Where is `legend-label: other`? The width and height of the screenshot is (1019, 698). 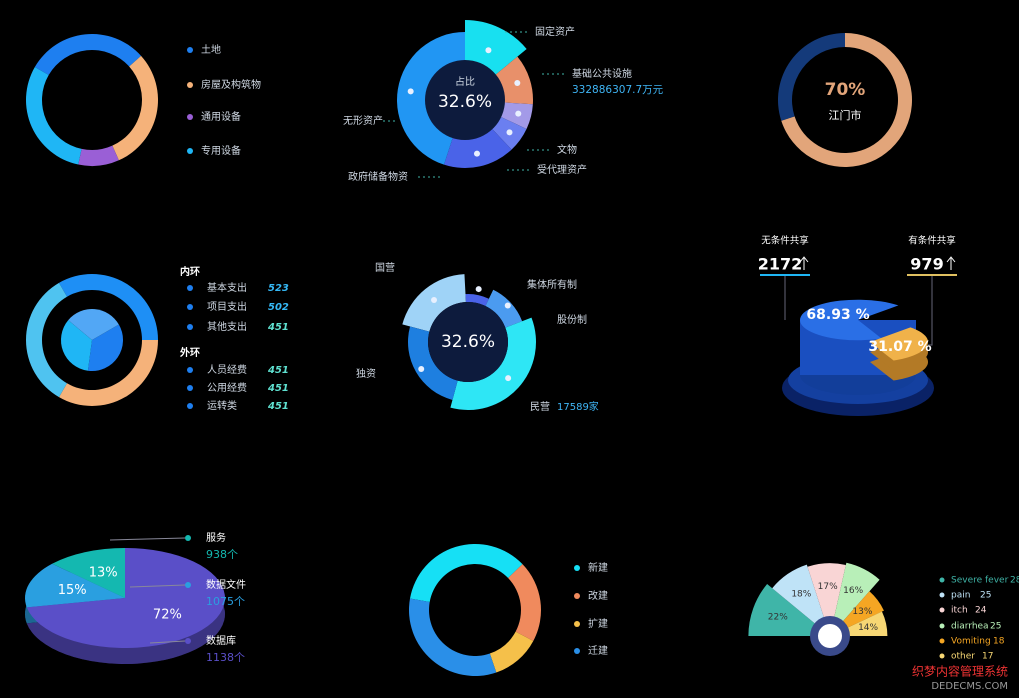
legend-label: other is located at coordinates (963, 657).